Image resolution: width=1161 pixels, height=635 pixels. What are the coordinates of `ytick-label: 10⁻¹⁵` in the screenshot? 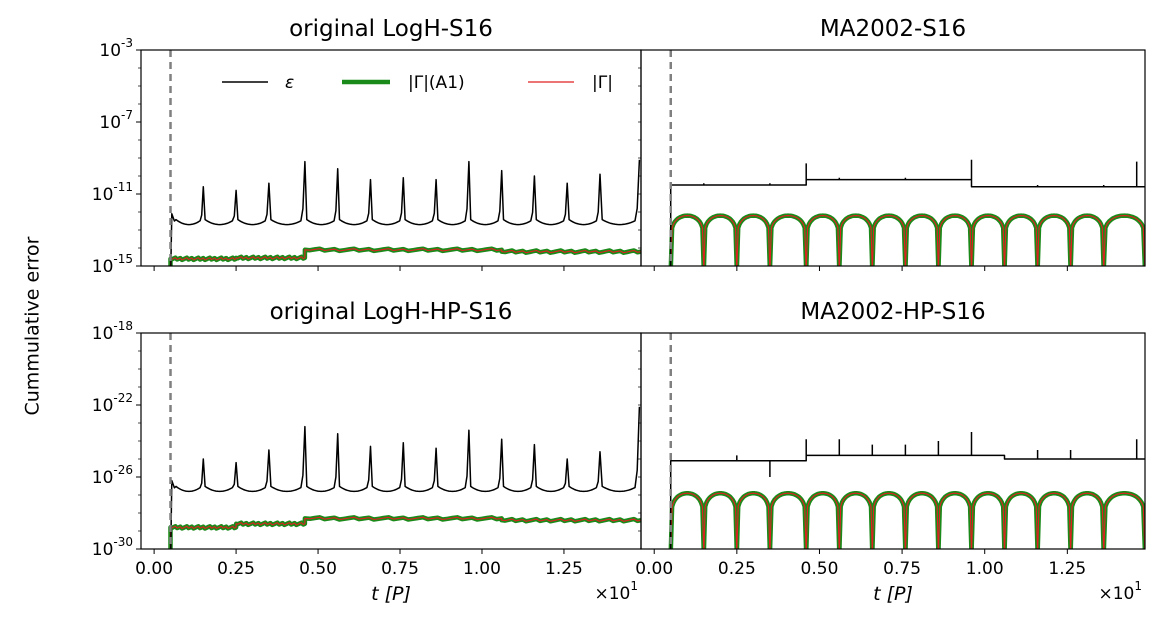 It's located at (112, 264).